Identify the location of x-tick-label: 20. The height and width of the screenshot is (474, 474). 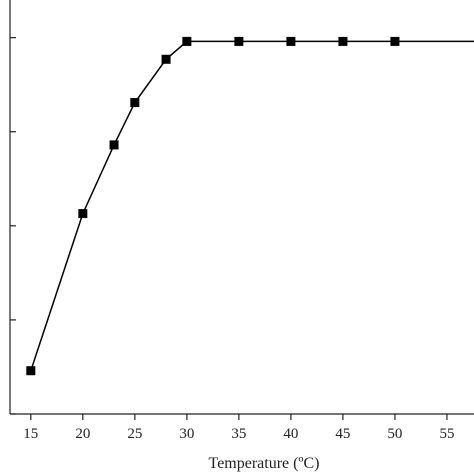
(82, 434).